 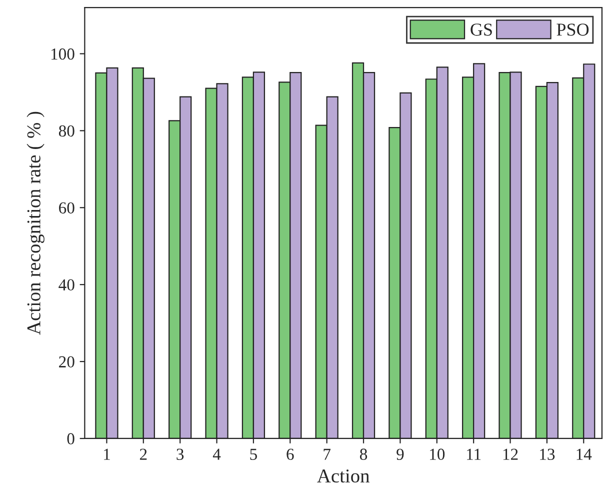 I want to click on x-tick-label: 10, so click(x=437, y=454).